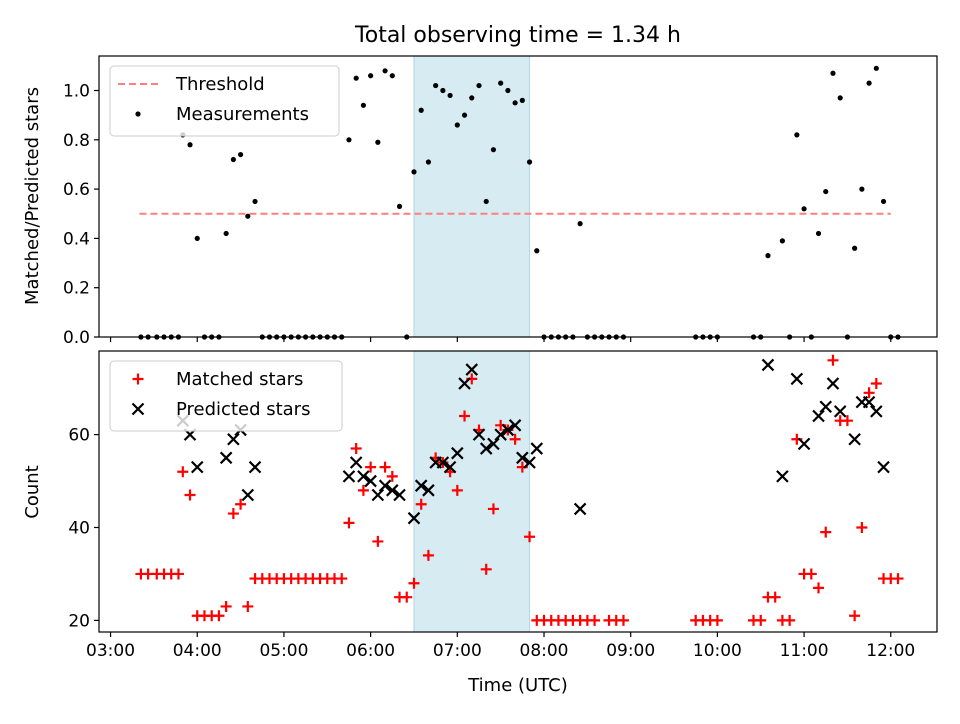  Describe the element at coordinates (242, 114) in the screenshot. I see `legend-label: Measurements` at that location.